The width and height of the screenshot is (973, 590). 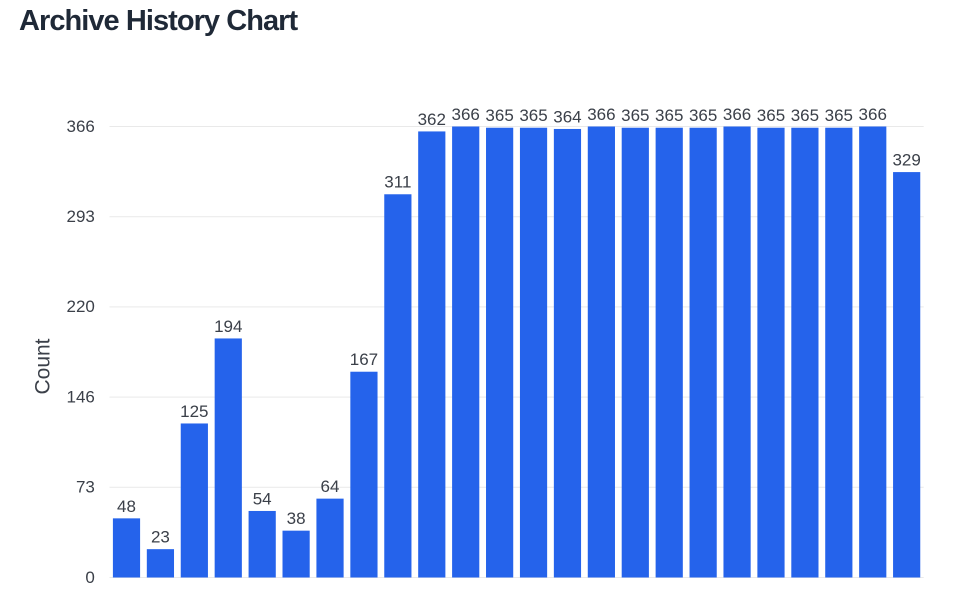 I want to click on svg-text: 23, so click(x=160, y=537).